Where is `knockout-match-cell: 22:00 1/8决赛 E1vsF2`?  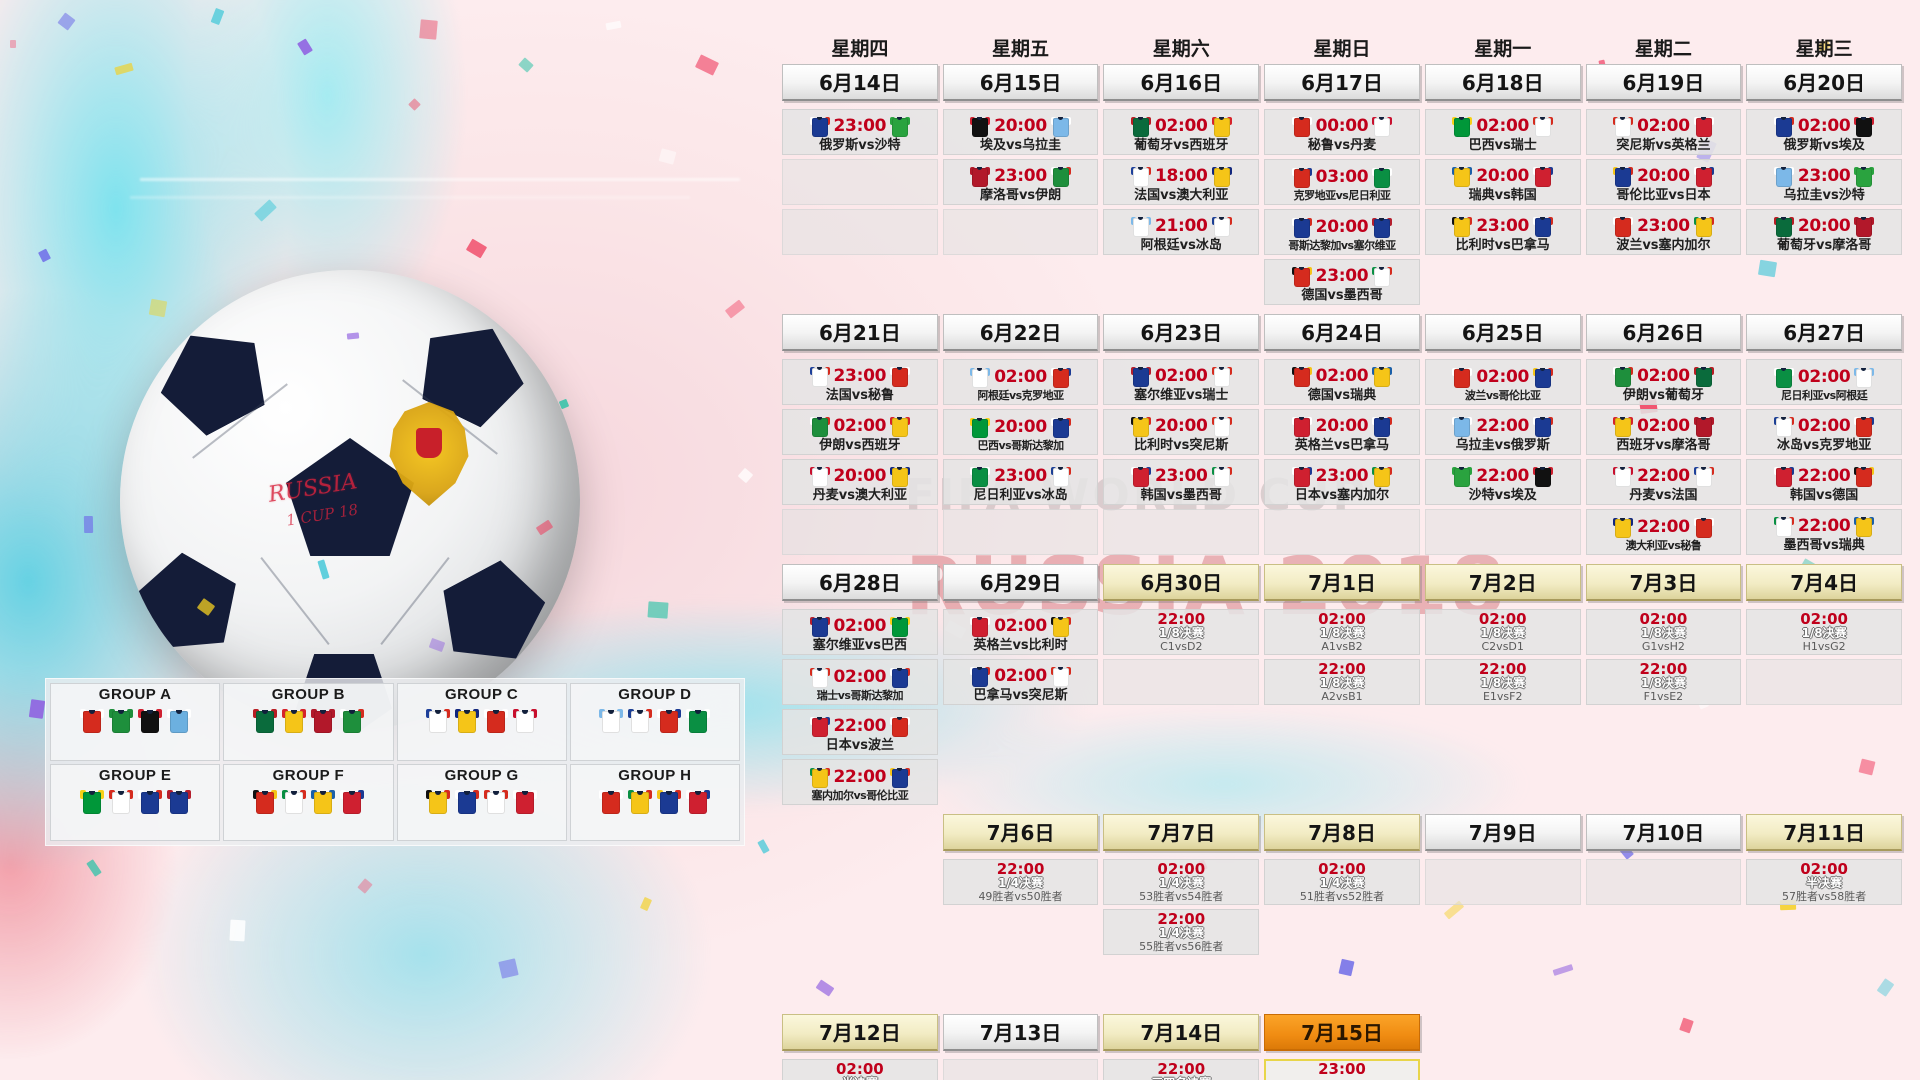 knockout-match-cell: 22:00 1/8决赛 E1vsF2 is located at coordinates (1502, 682).